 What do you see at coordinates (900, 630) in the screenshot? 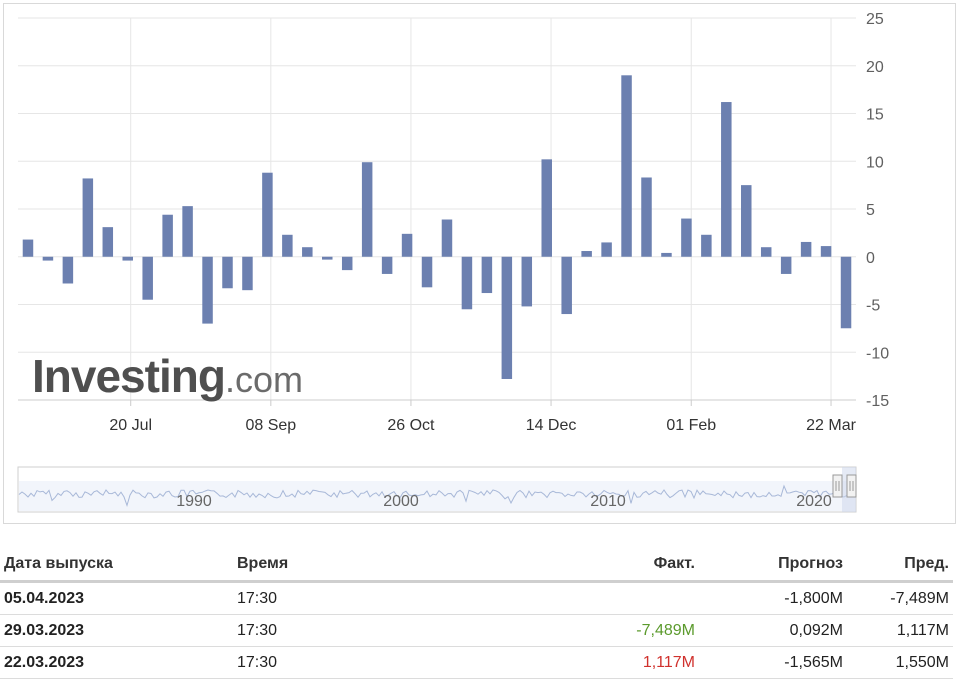
I see `cell-previous: 1,117M` at bounding box center [900, 630].